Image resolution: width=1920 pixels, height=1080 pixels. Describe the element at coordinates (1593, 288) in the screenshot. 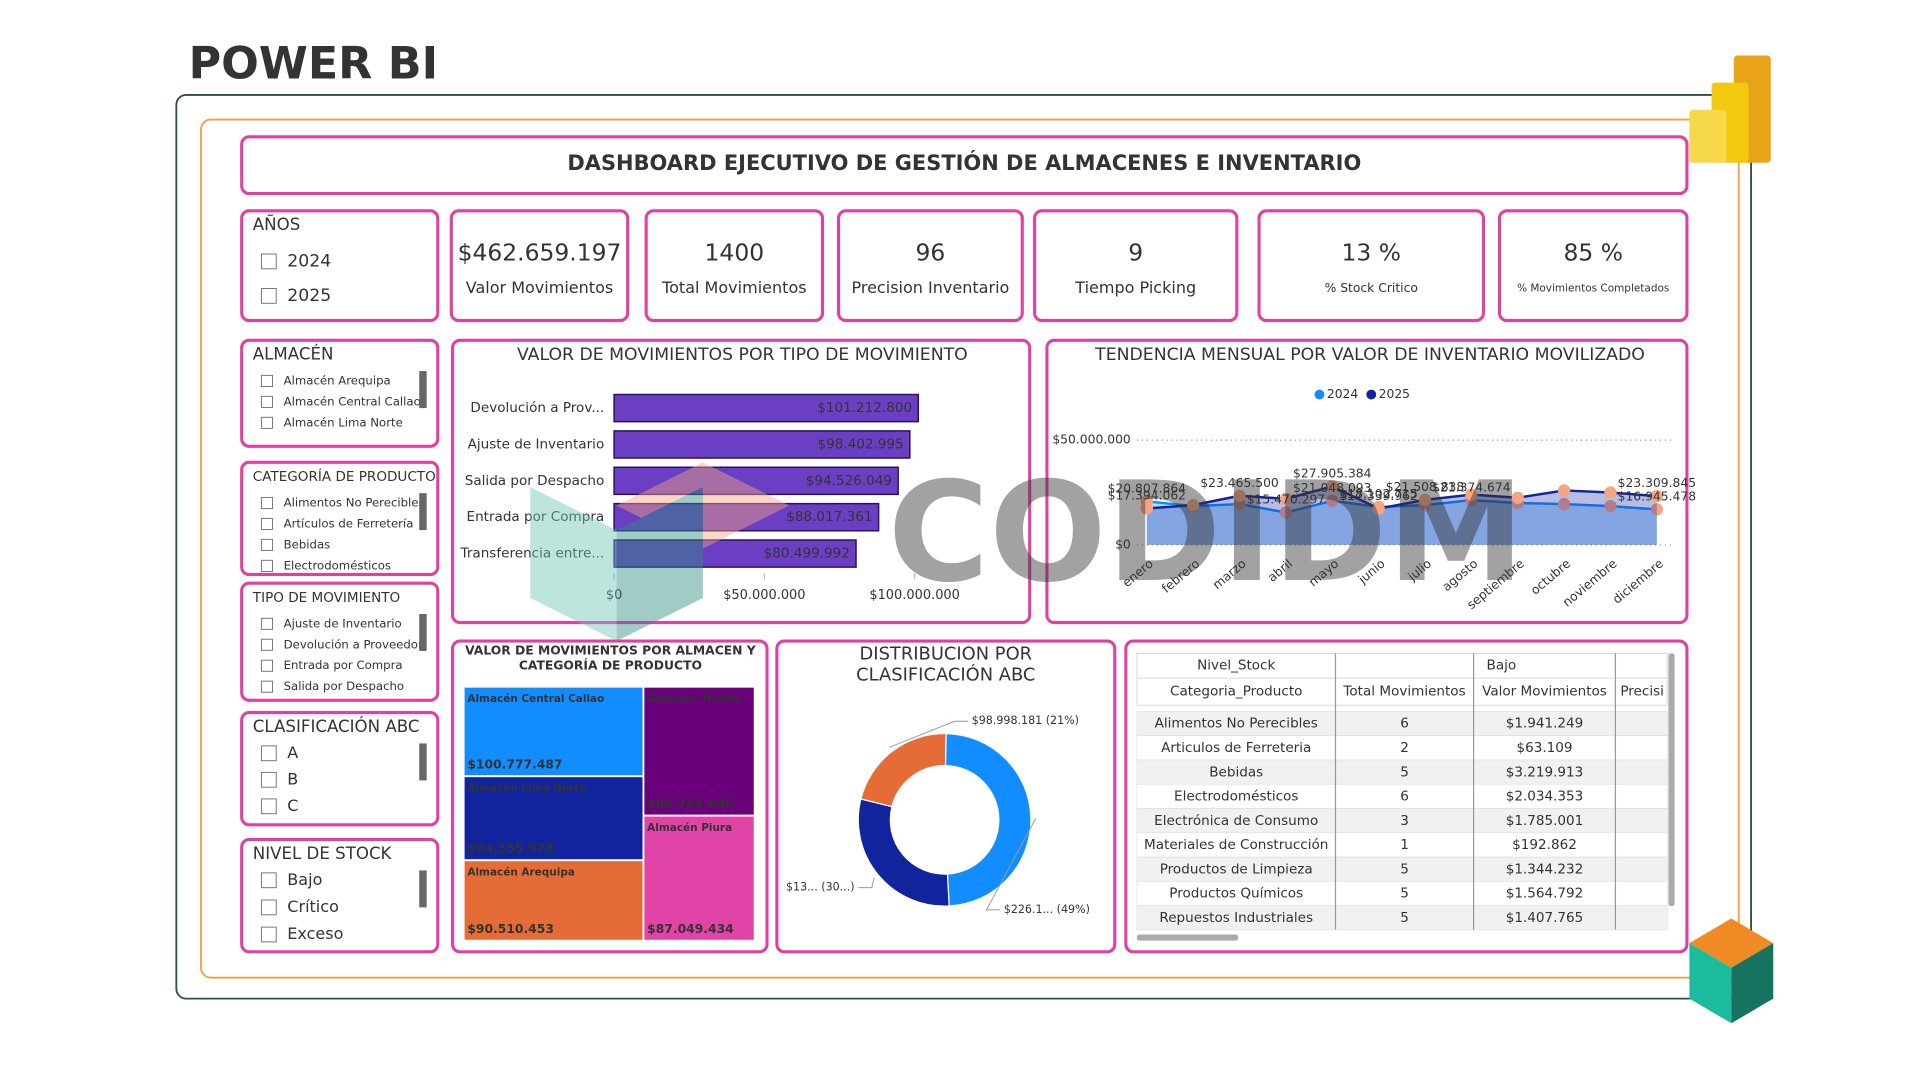

I see `kpi-label: % Movimientos Completados` at that location.